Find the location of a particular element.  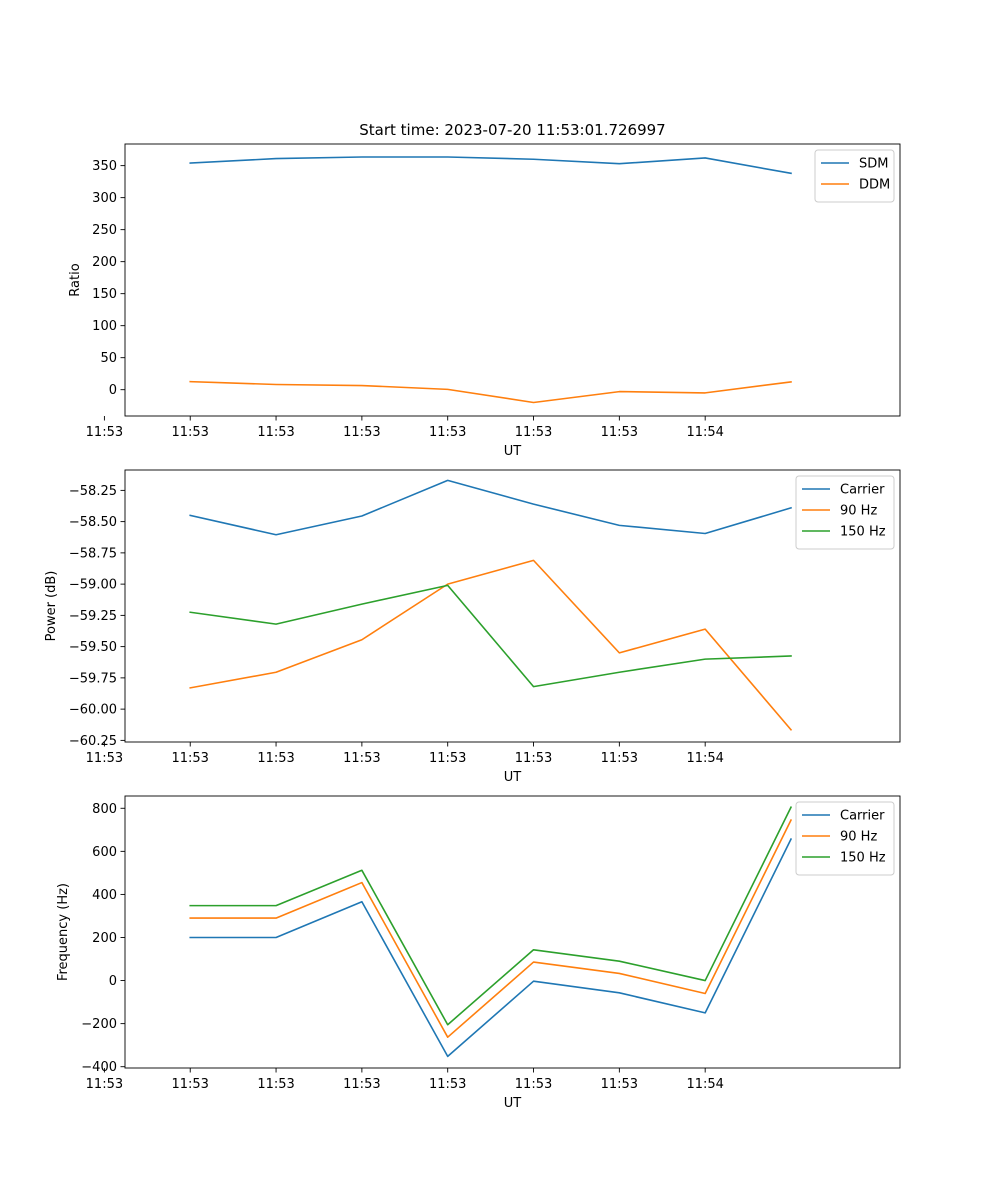

series-line-sdm is located at coordinates (490, 165).